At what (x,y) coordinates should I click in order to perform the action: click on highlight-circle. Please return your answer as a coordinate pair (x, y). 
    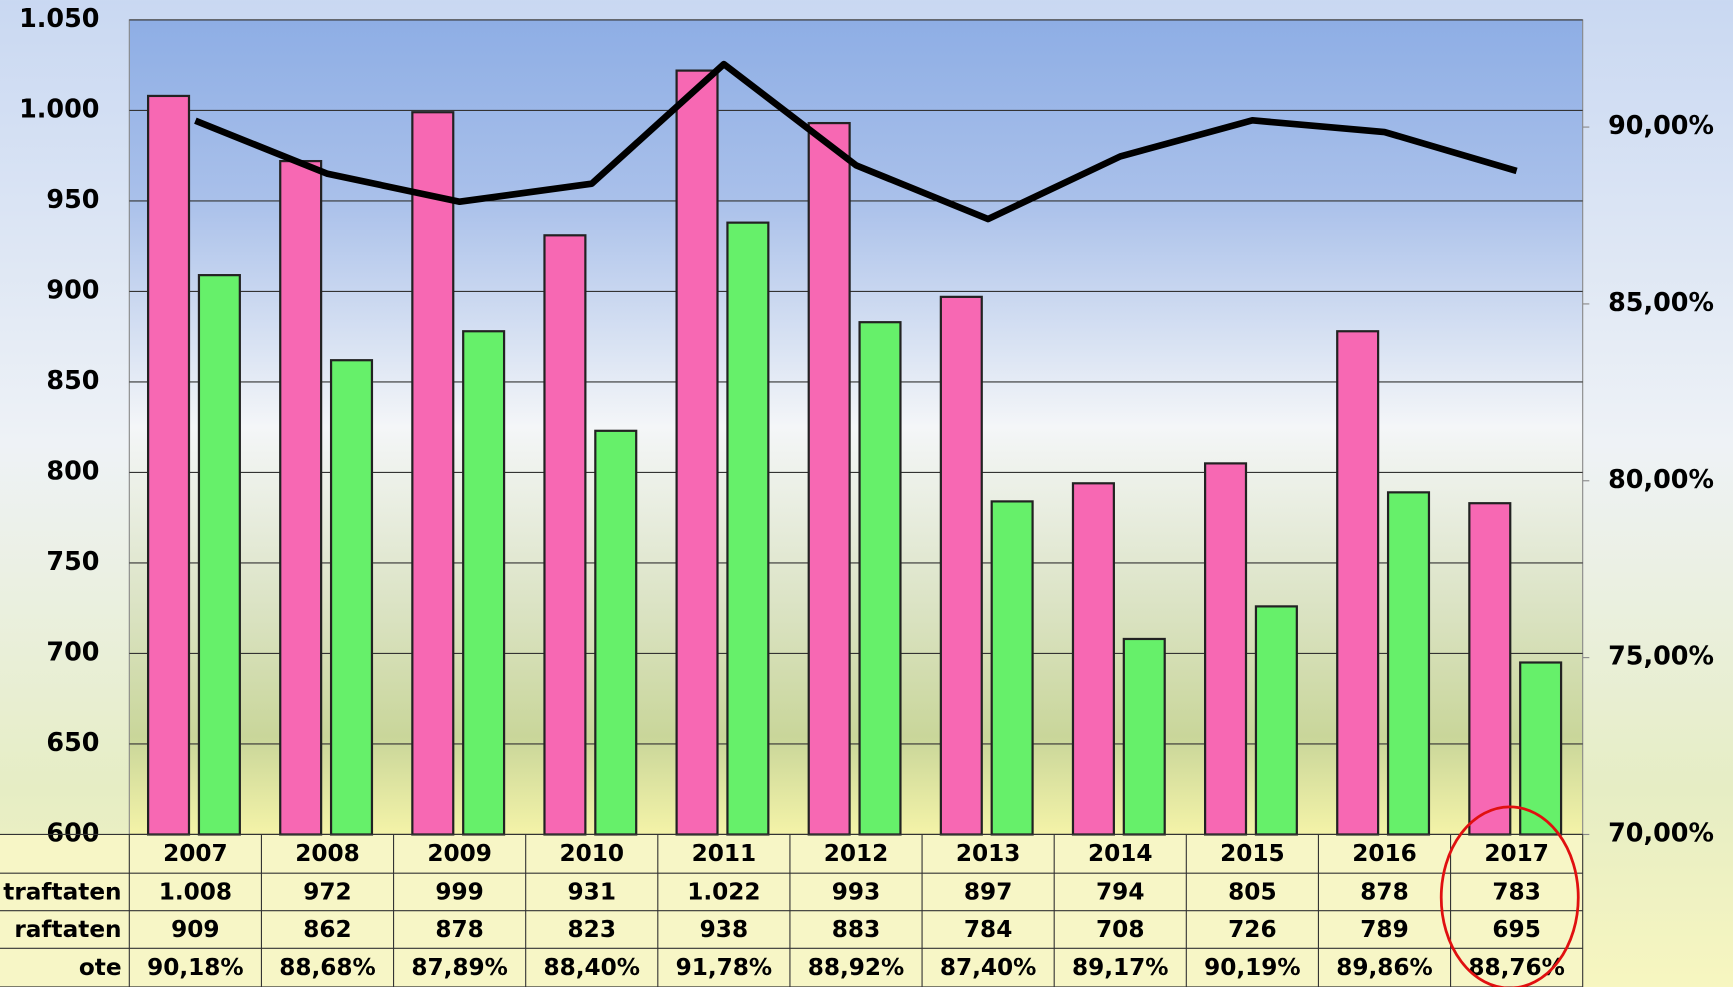
    Looking at the image, I should click on (1509, 896).